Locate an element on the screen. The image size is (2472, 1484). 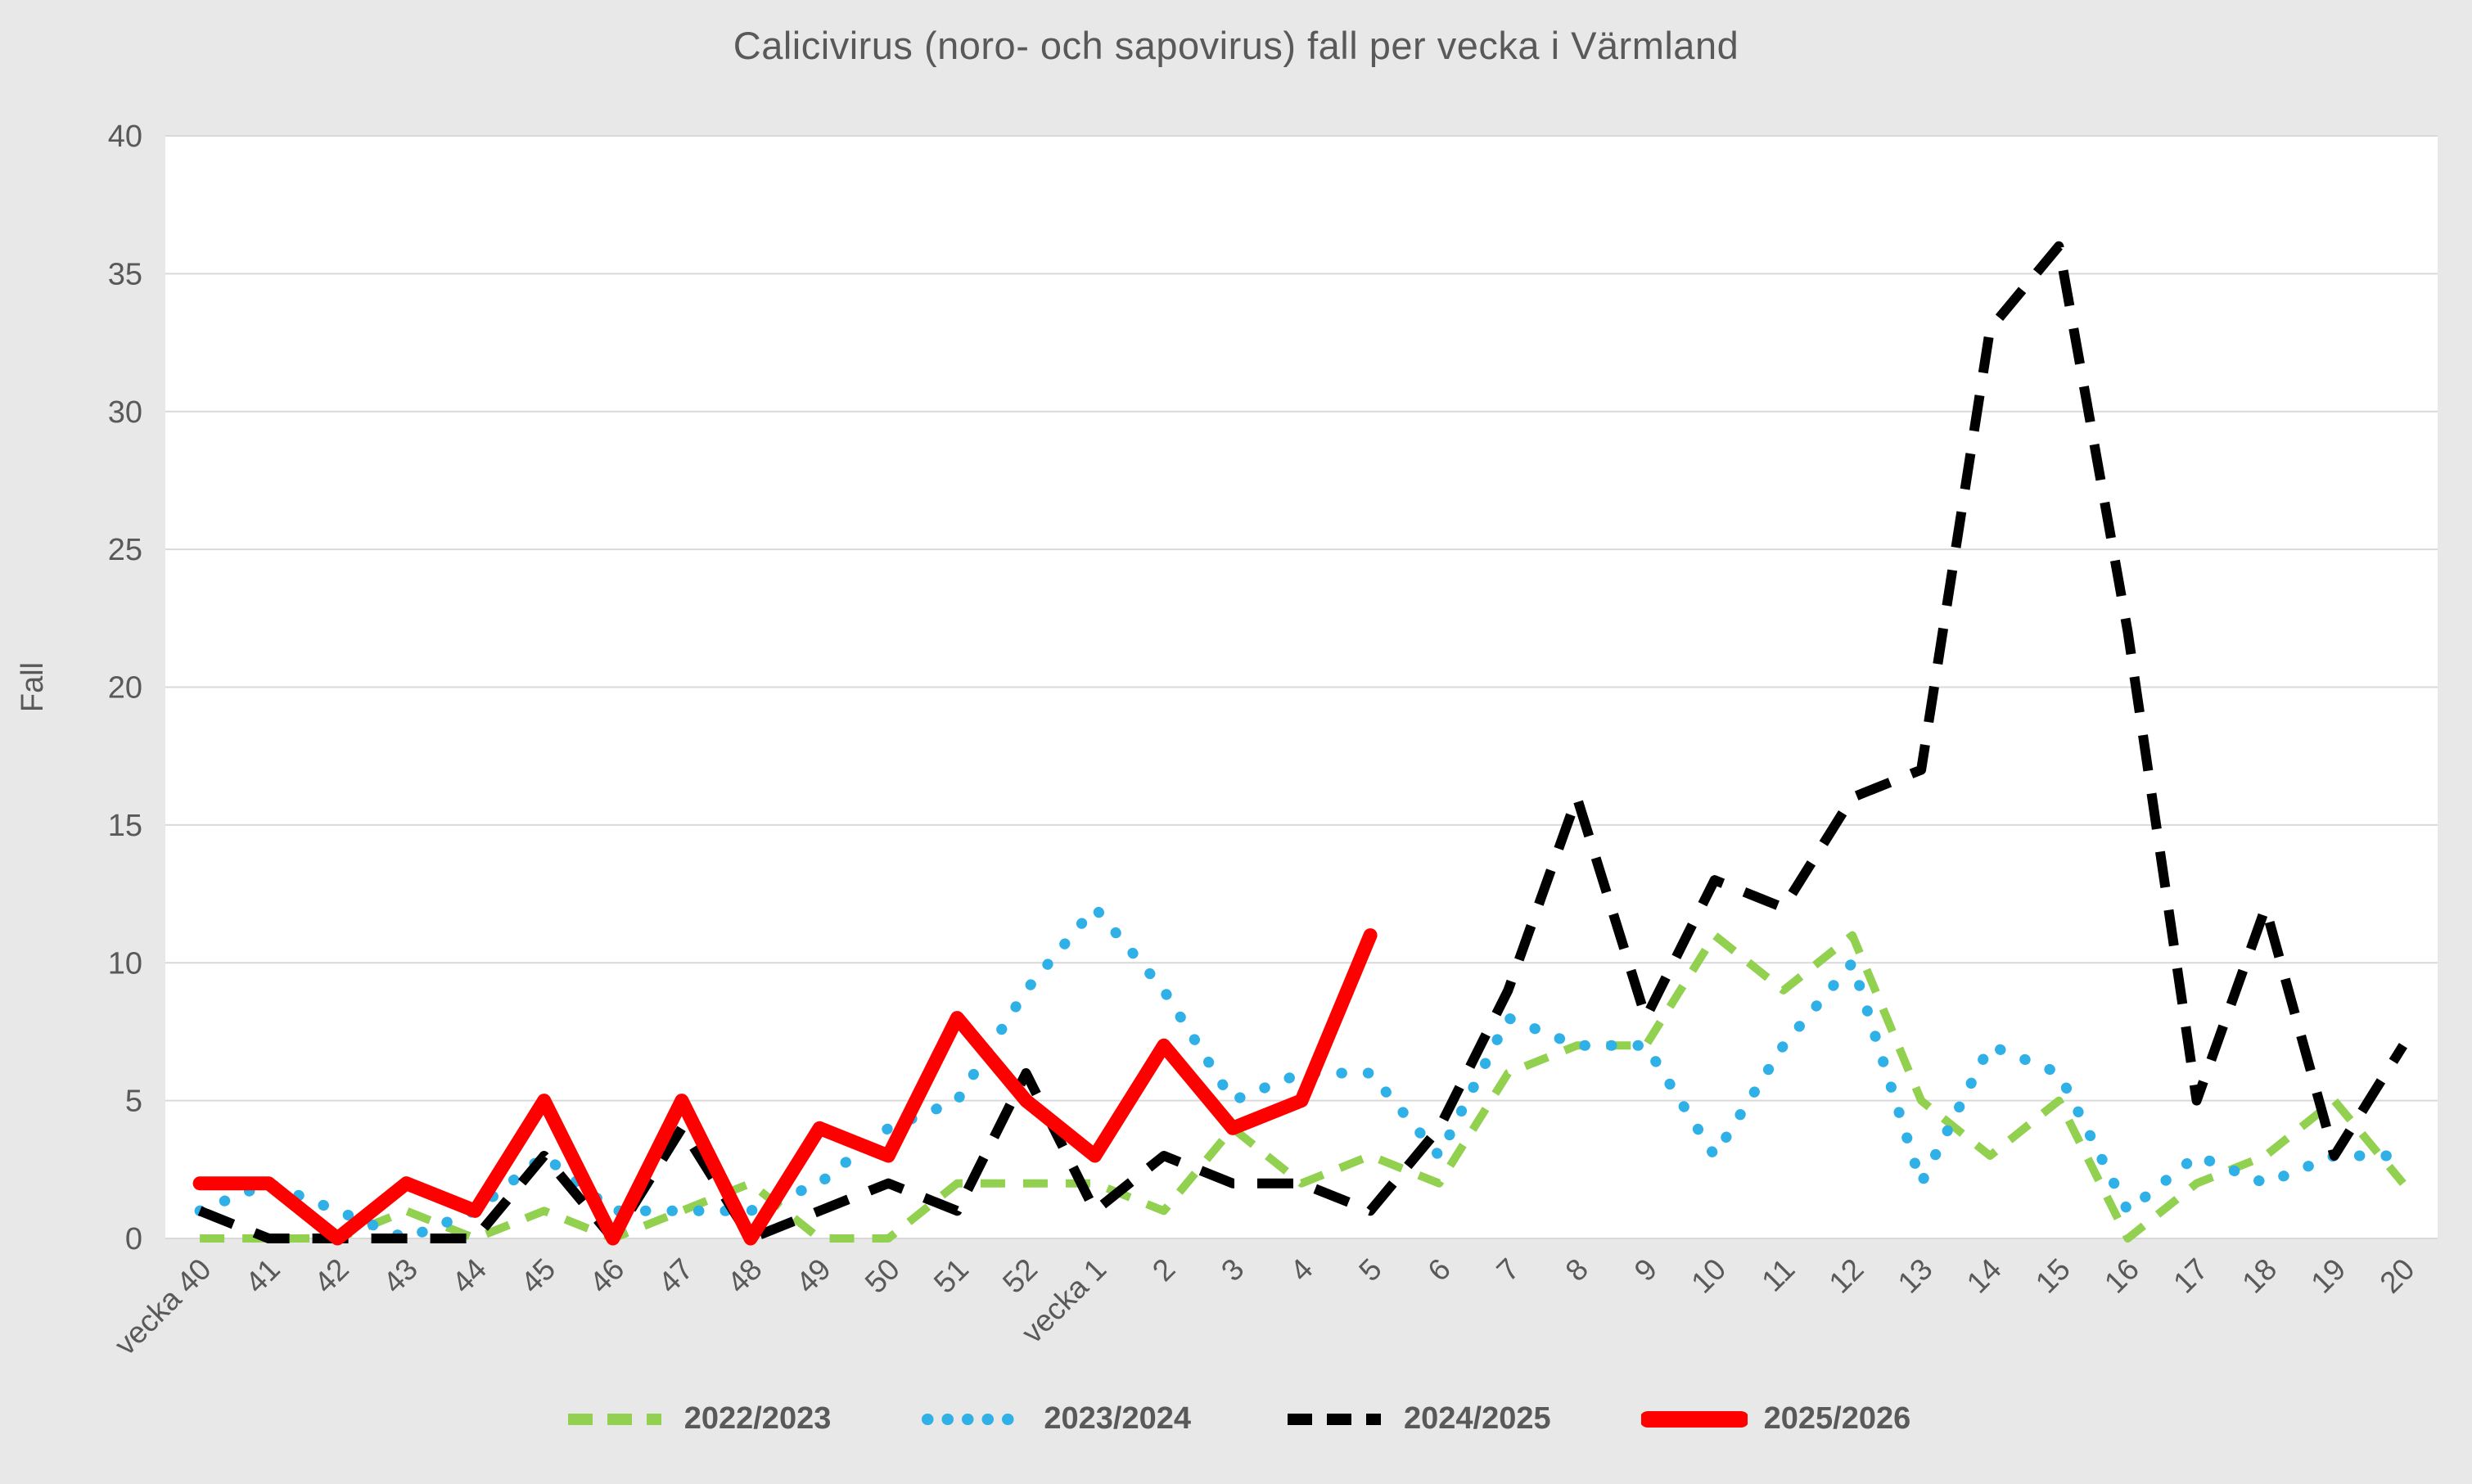
x-axis-label: 2 is located at coordinates (1164, 1270).